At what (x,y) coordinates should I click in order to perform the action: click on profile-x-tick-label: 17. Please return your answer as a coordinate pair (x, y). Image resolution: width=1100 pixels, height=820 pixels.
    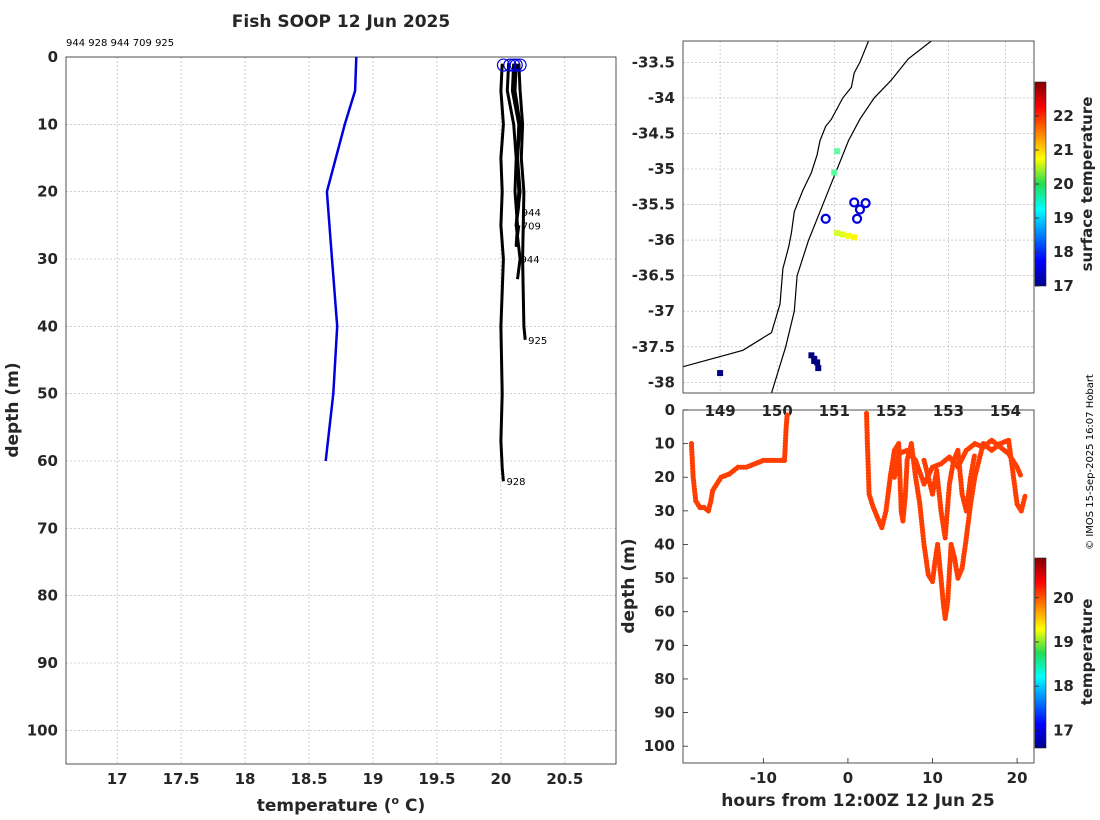
    Looking at the image, I should click on (117, 779).